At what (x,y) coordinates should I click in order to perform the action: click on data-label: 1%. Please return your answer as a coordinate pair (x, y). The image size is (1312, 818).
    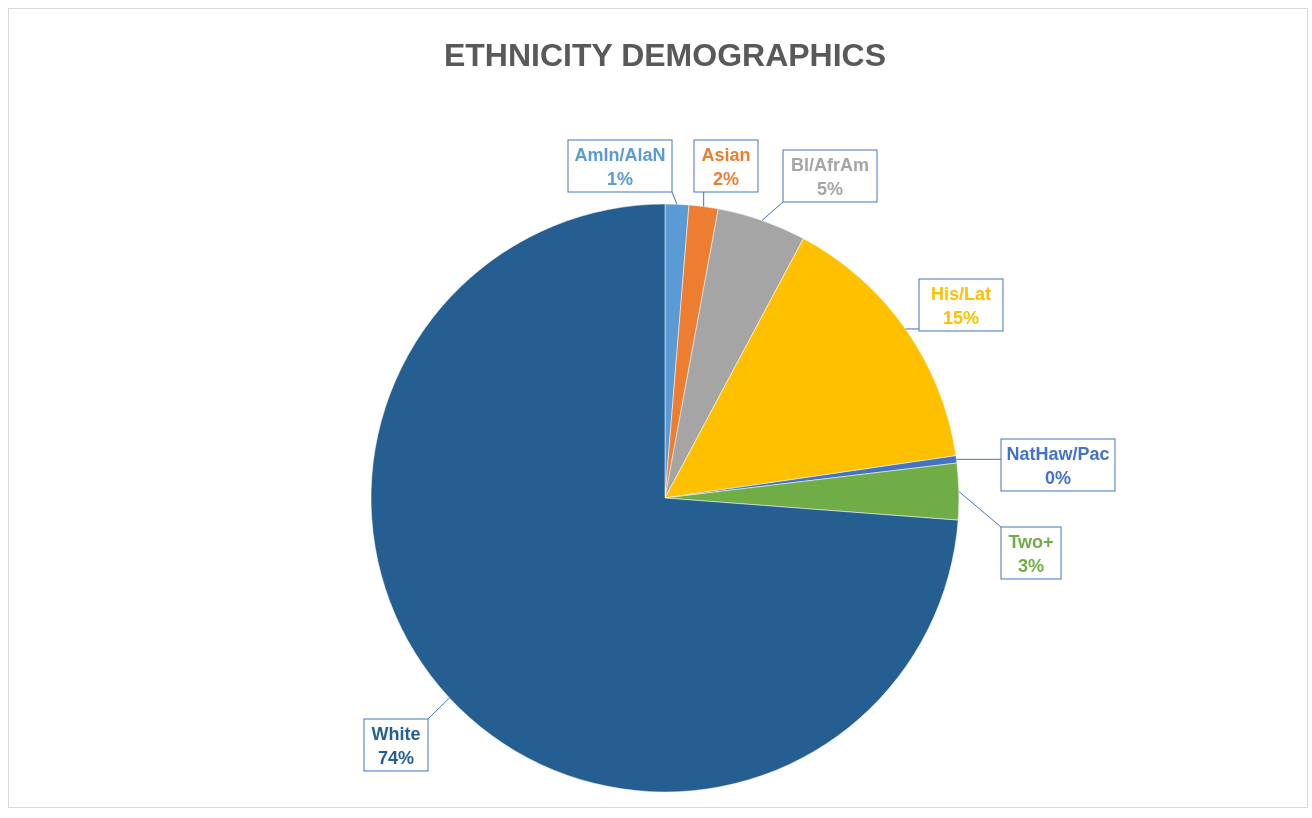
    Looking at the image, I should click on (620, 179).